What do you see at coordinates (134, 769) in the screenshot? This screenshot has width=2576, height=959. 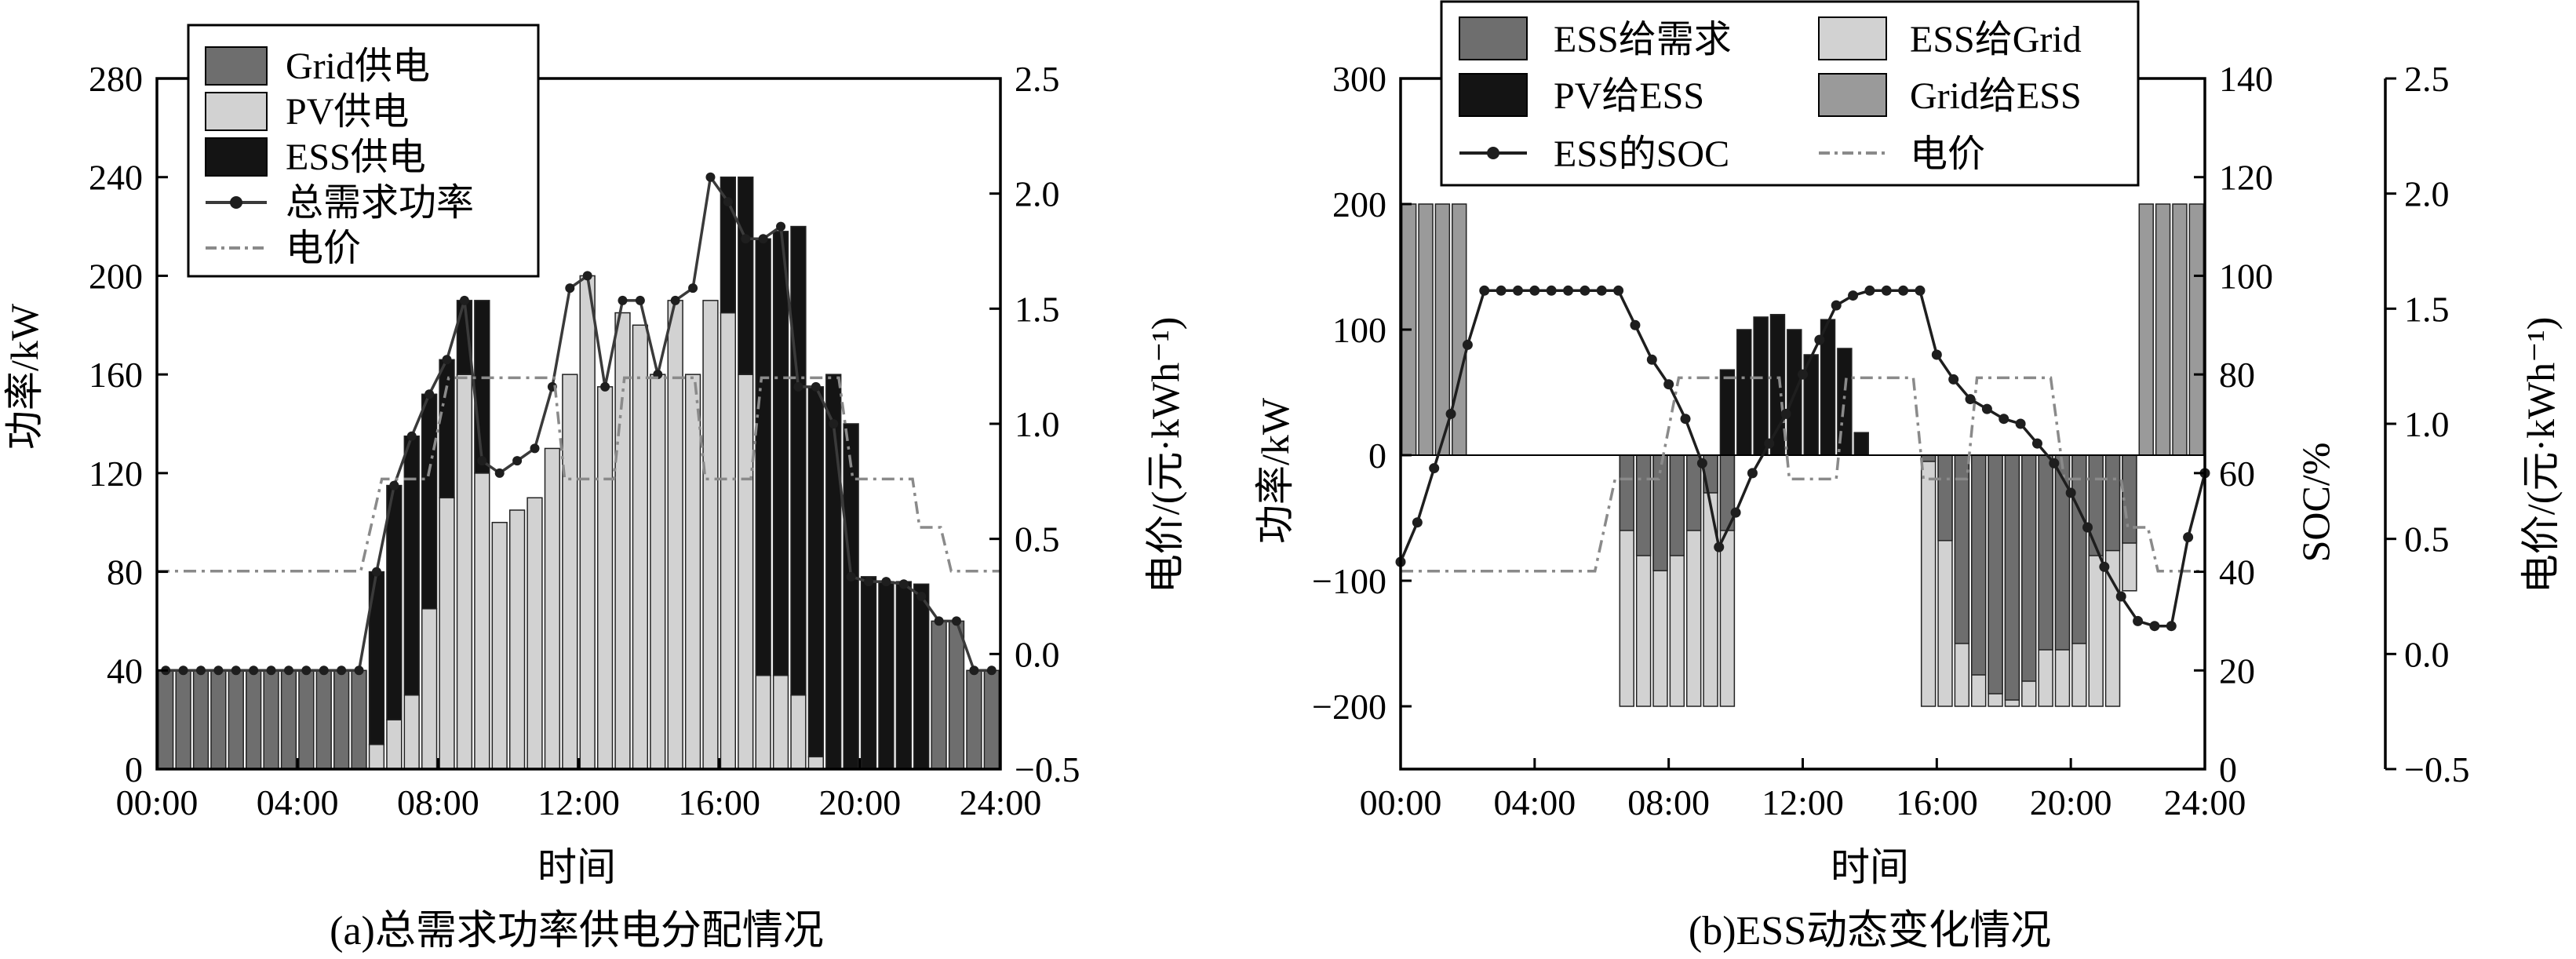 I see `chart-a-ytick-label: 0` at bounding box center [134, 769].